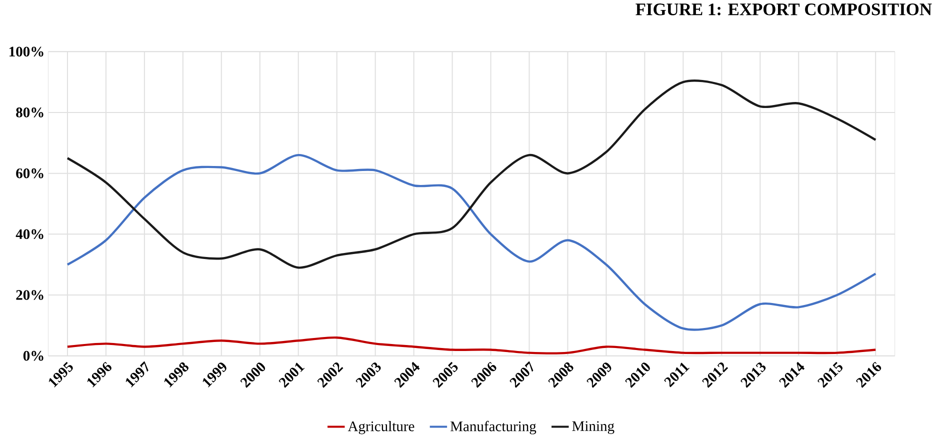  What do you see at coordinates (381, 427) in the screenshot?
I see `legend-label: Agriculture` at bounding box center [381, 427].